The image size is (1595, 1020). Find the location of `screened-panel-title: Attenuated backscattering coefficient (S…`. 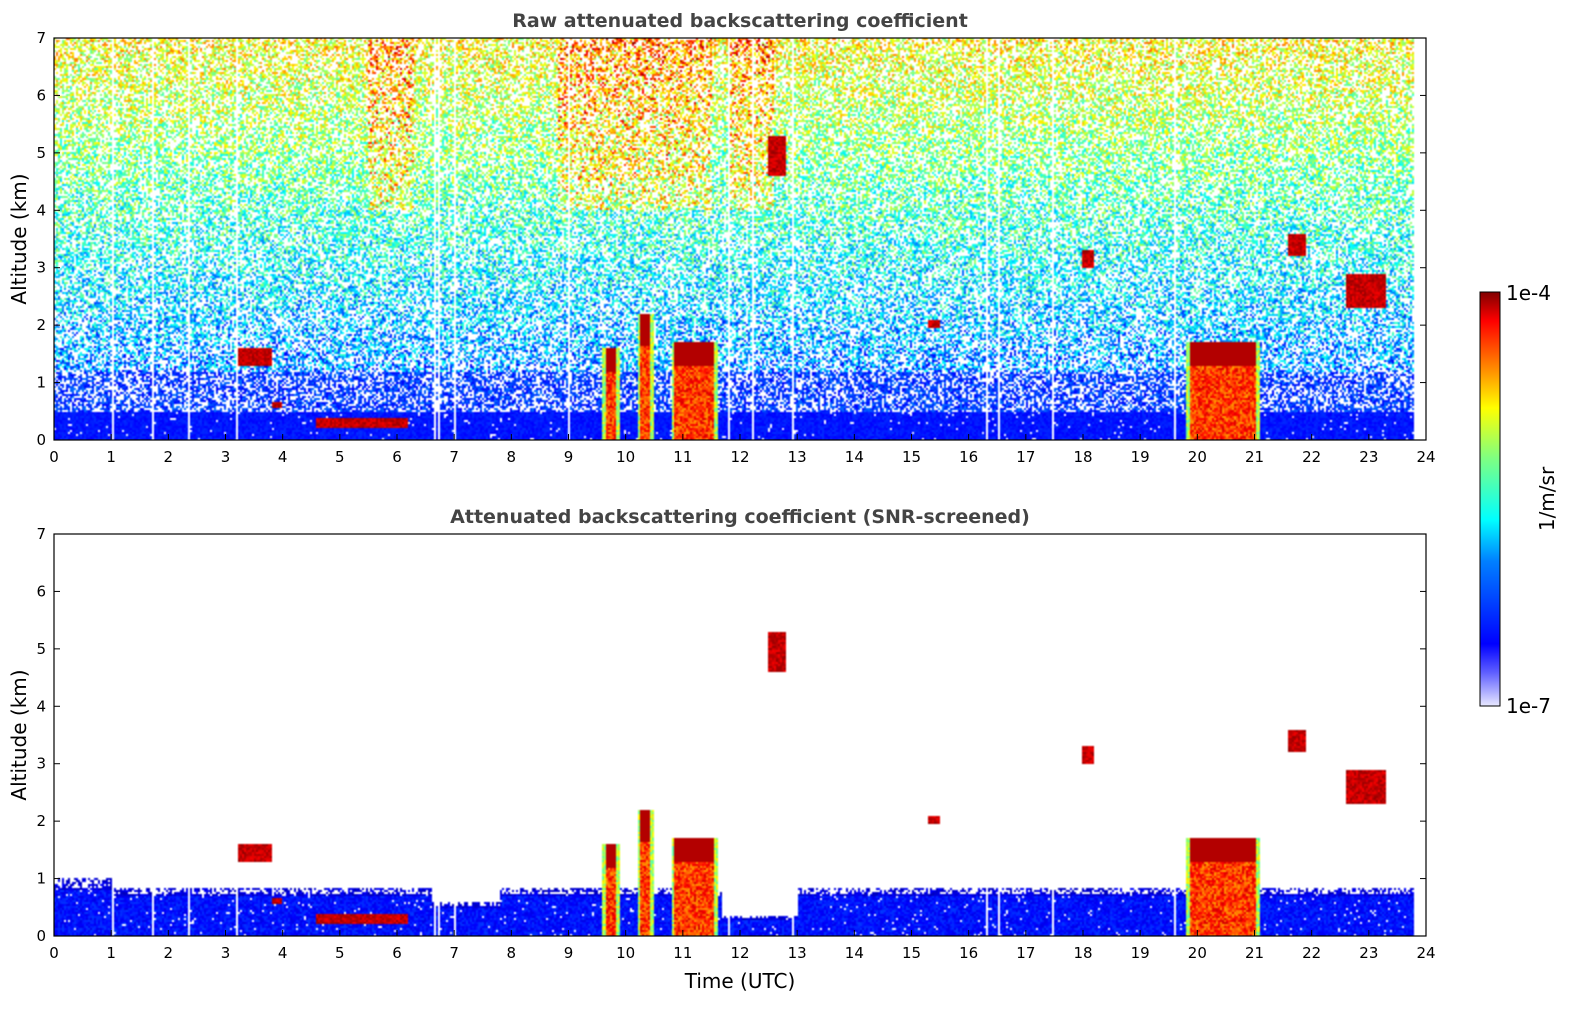

screened-panel-title: Attenuated backscattering coefficient (S… is located at coordinates (740, 517).